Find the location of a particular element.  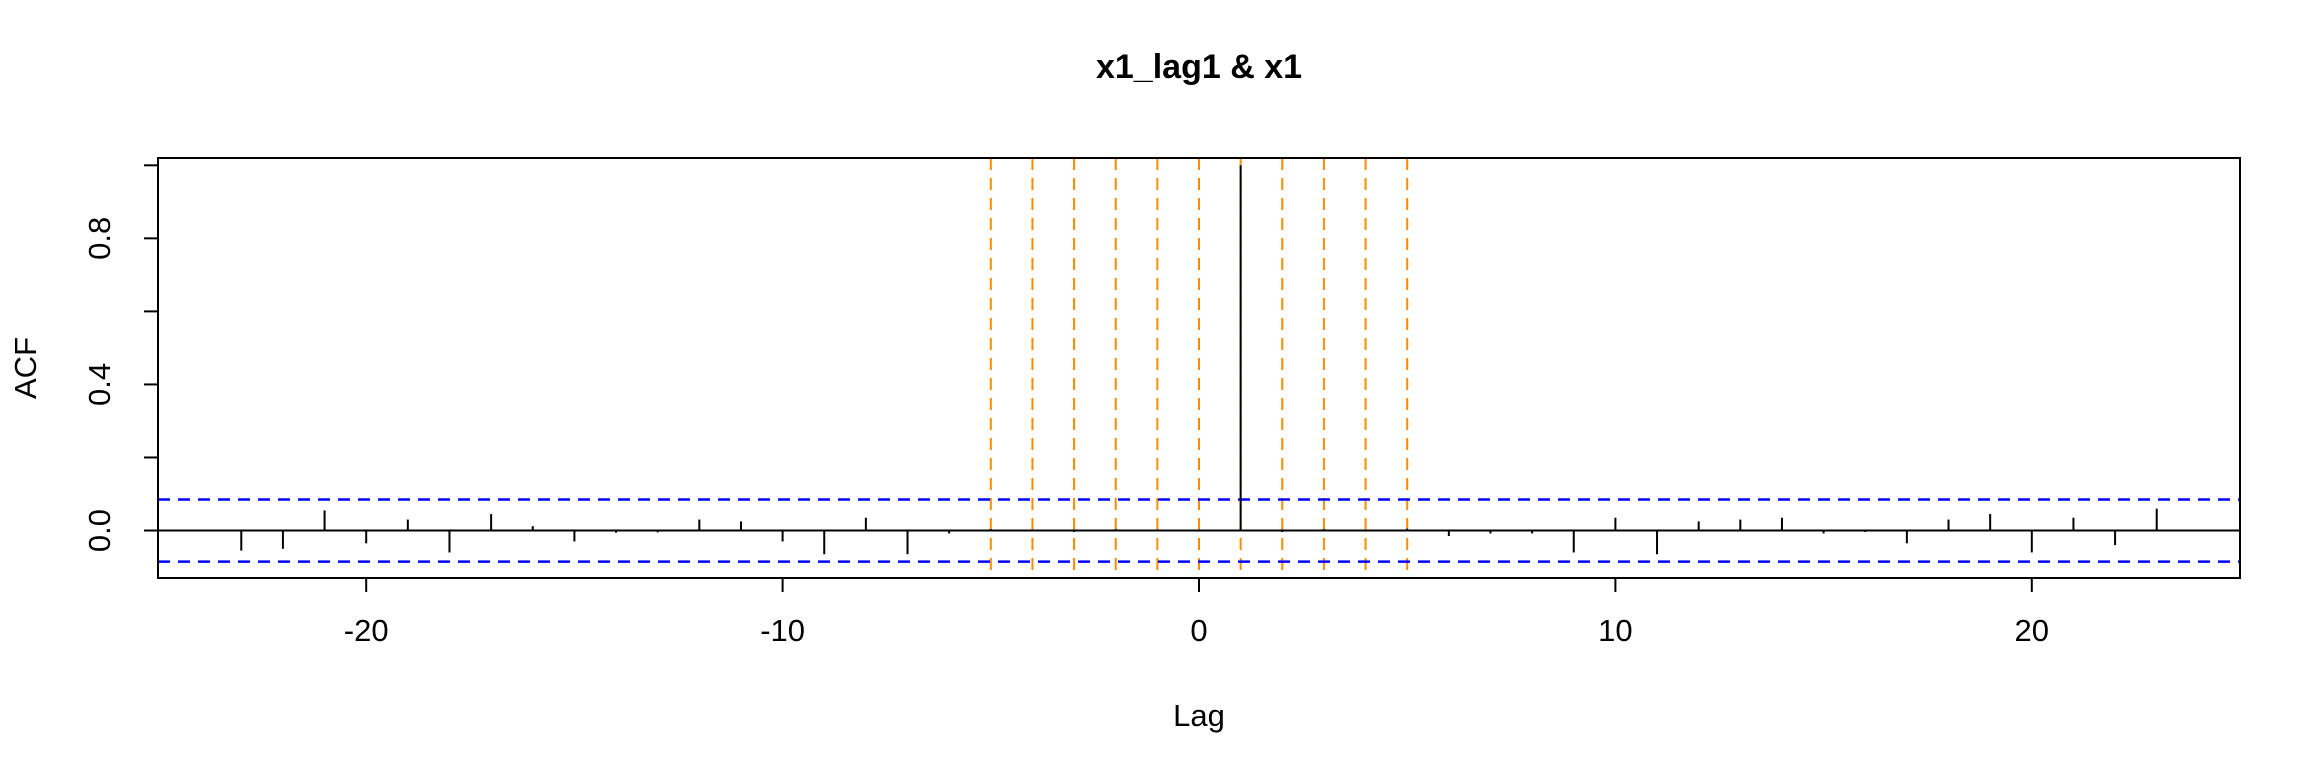

y-tick-label-2: 0.8 is located at coordinates (99, 238).